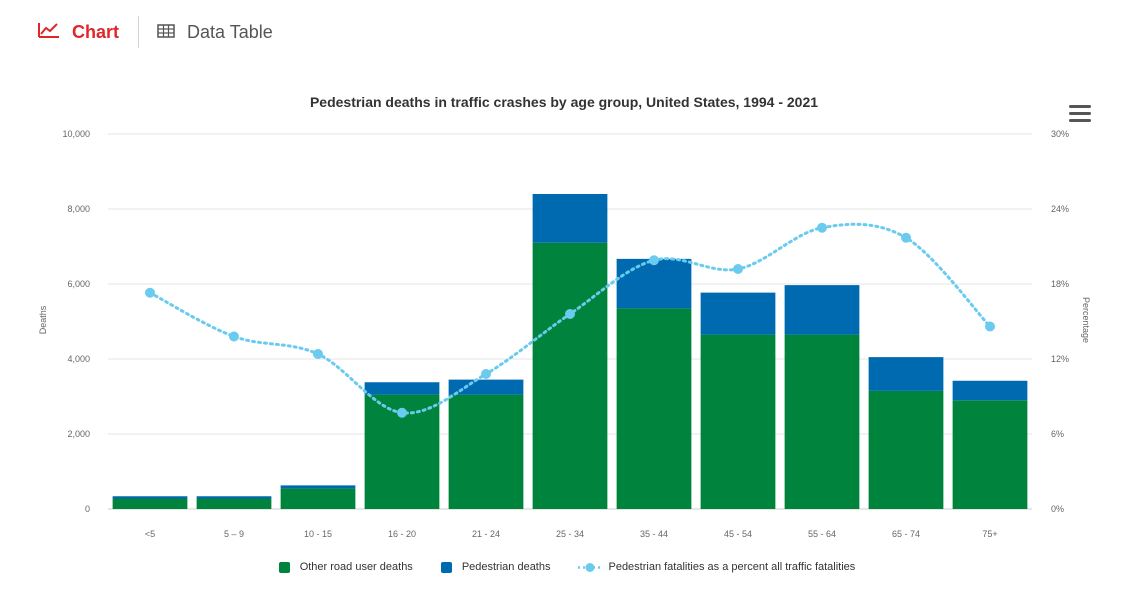  Describe the element at coordinates (78, 359) in the screenshot. I see `y-tick-label: 4,000` at that location.